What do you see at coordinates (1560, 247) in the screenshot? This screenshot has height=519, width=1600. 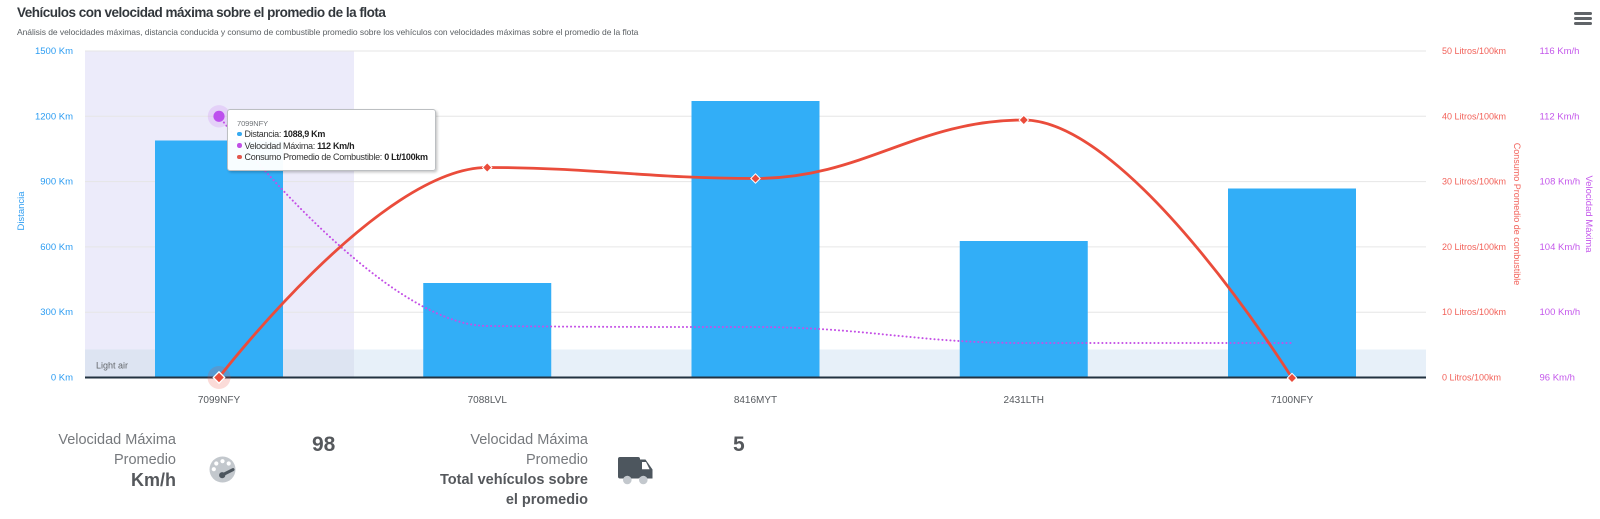 I see `svg-text: 104 Km/h` at bounding box center [1560, 247].